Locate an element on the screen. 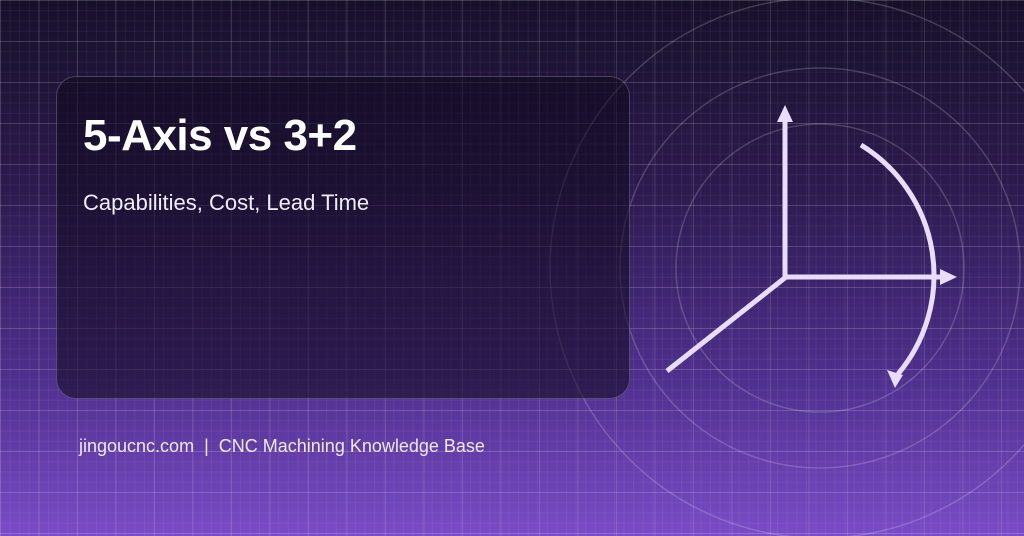 The image size is (1024, 536). x-arrow-head is located at coordinates (948, 277).